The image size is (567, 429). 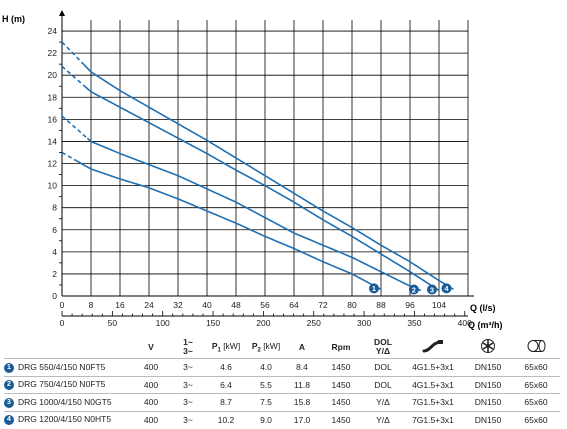 What do you see at coordinates (263, 323) in the screenshot?
I see `x2-tick-label: 200` at bounding box center [263, 323].